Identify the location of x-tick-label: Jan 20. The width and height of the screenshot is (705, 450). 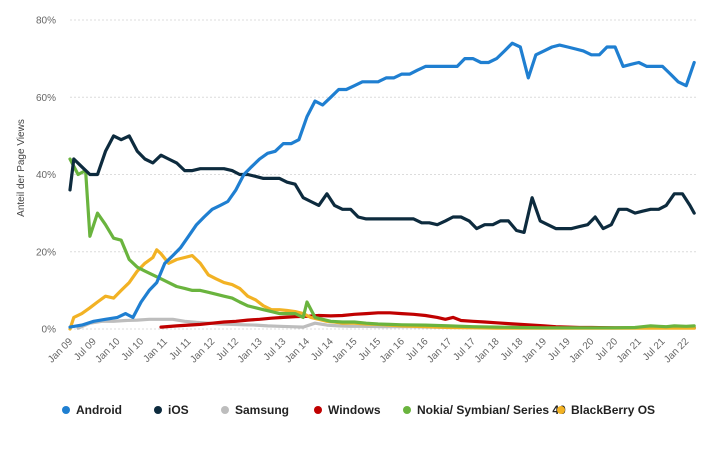
(581, 350).